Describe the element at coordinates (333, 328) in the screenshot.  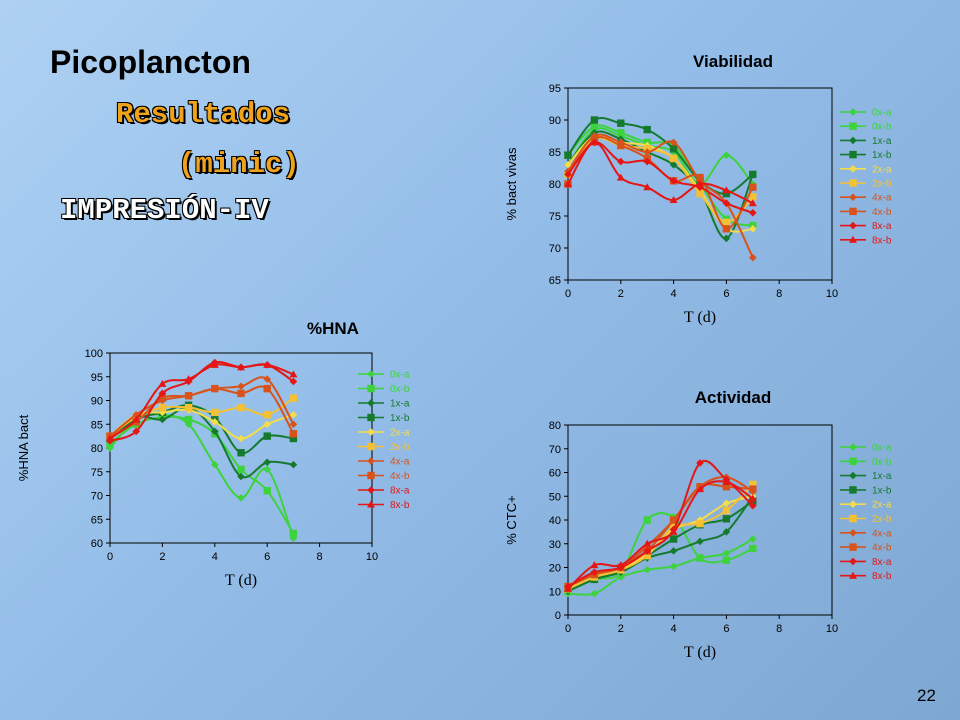
I see `chart-title: %HNA` at that location.